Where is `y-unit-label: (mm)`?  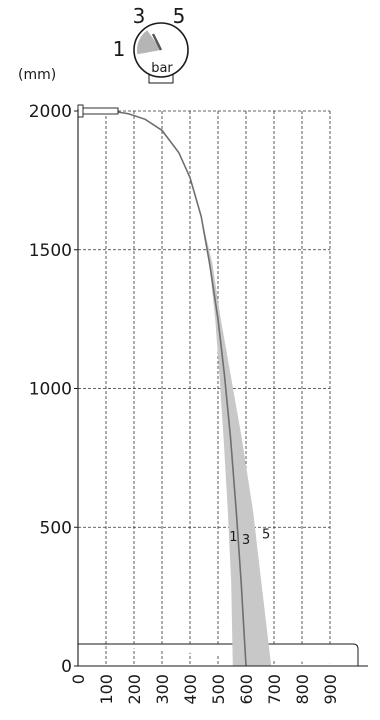
y-unit-label: (mm) is located at coordinates (37, 75).